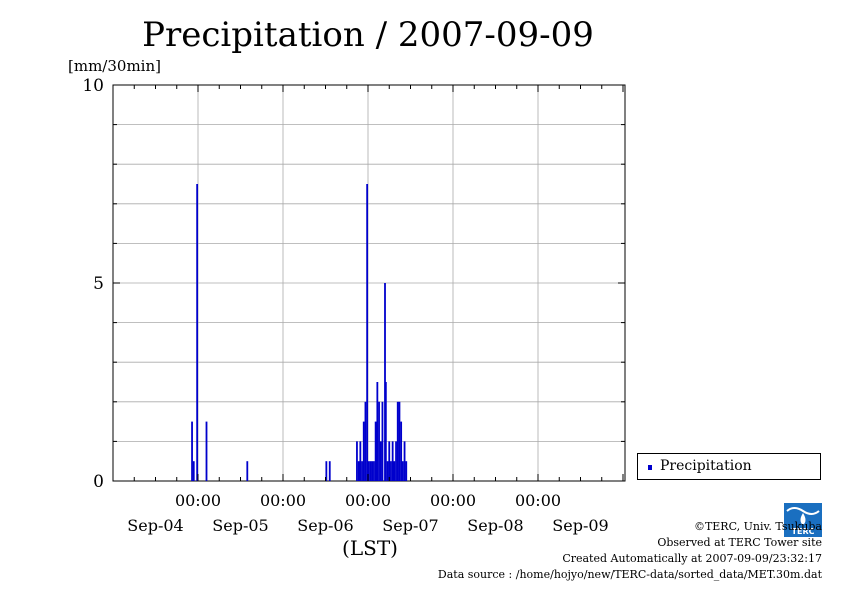 The image size is (842, 595). What do you see at coordinates (240, 525) in the screenshot?
I see `x-tick-date-label: Sep-05` at bounding box center [240, 525].